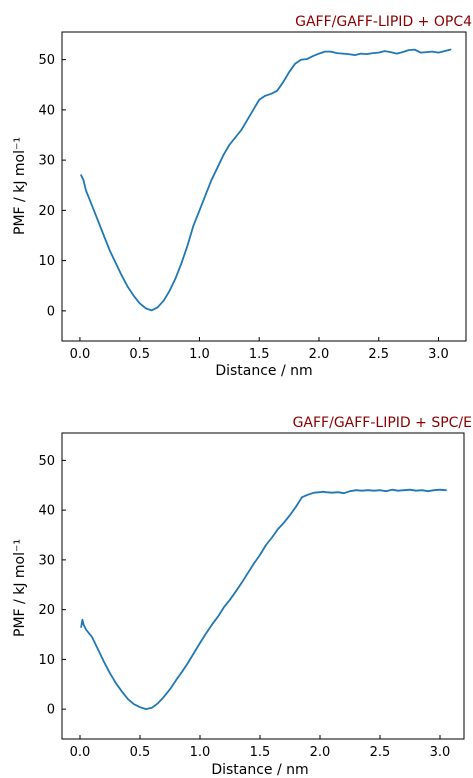 The height and width of the screenshot is (778, 473). Describe the element at coordinates (382, 423) in the screenshot. I see `panel-bottom-title: GAFF/GAFF-LIPID + SPC/E` at that location.